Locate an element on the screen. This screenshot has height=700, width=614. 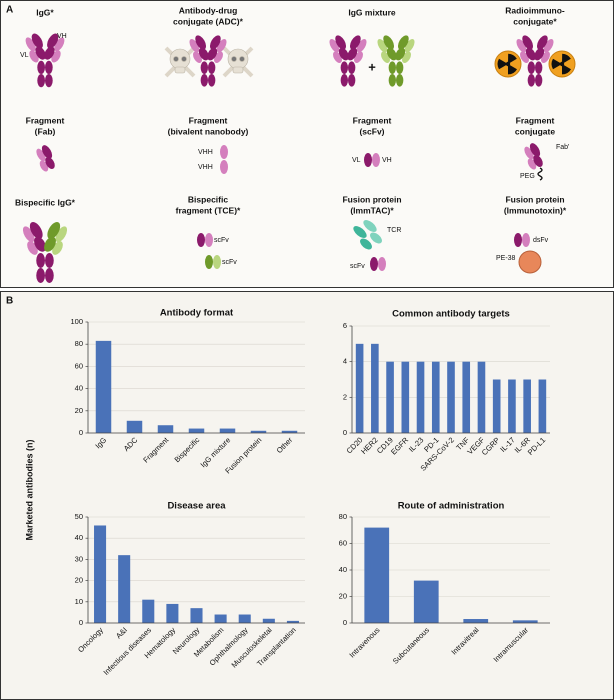
panel-label: B is located at coordinates (9, 301).